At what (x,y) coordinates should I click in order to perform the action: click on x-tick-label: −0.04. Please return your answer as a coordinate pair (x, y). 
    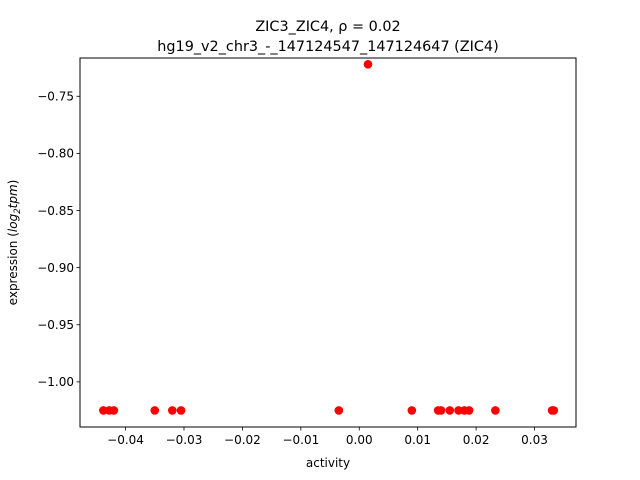
    Looking at the image, I should click on (125, 440).